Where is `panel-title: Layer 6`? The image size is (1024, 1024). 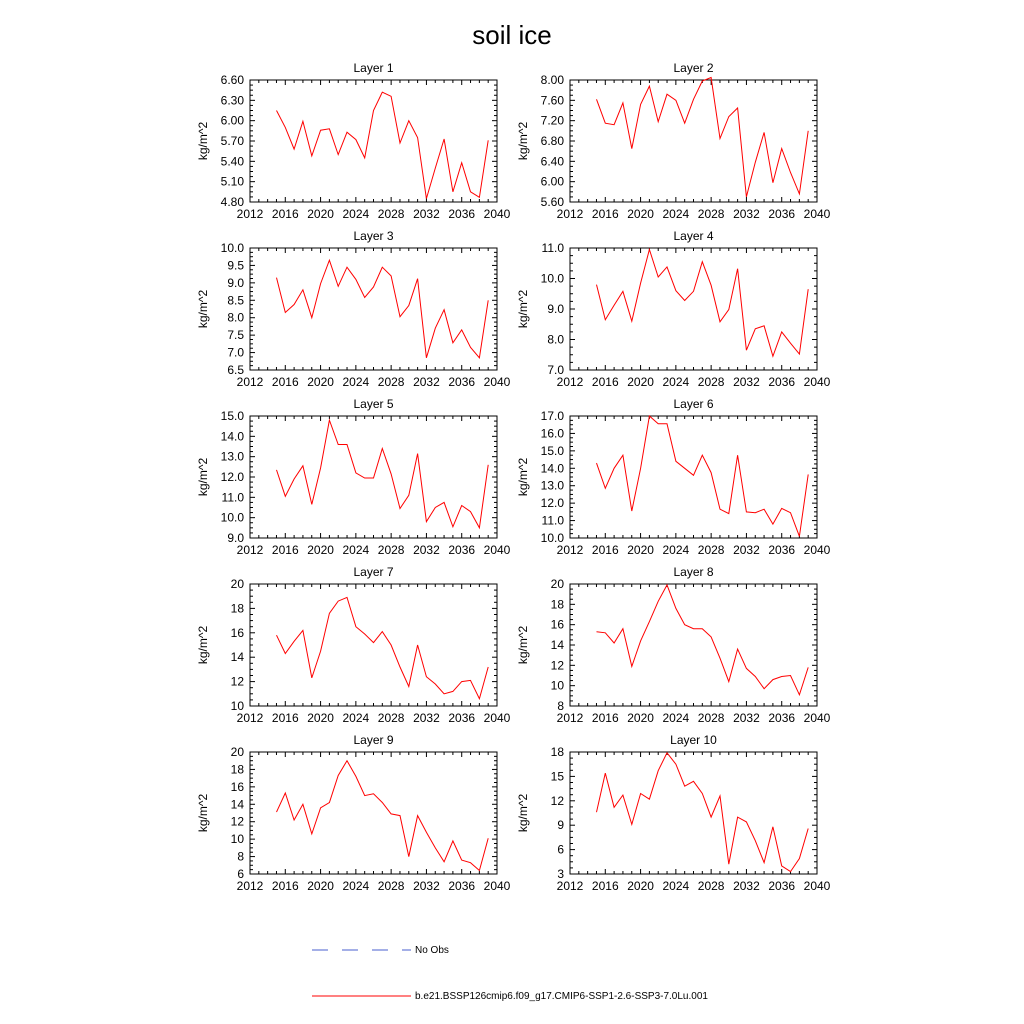 panel-title: Layer 6 is located at coordinates (693, 404).